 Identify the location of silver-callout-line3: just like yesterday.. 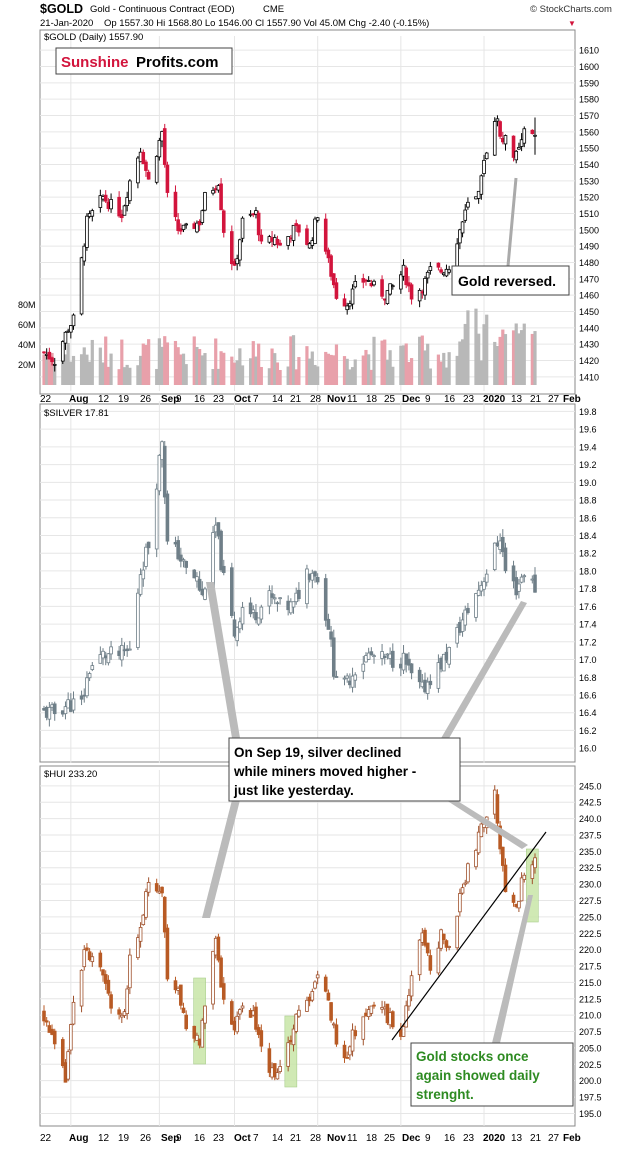
(293, 790).